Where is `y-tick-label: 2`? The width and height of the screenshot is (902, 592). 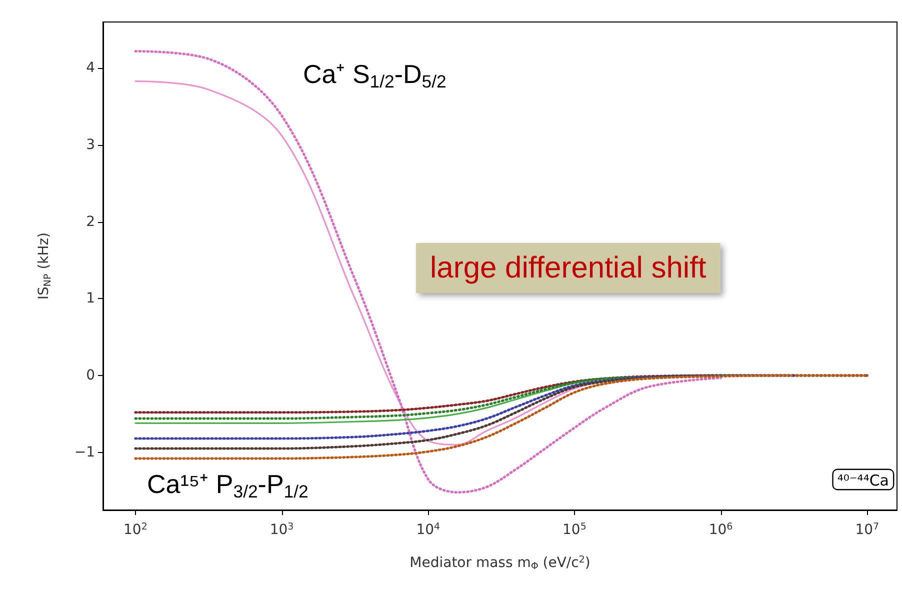
y-tick-label: 2 is located at coordinates (90, 222).